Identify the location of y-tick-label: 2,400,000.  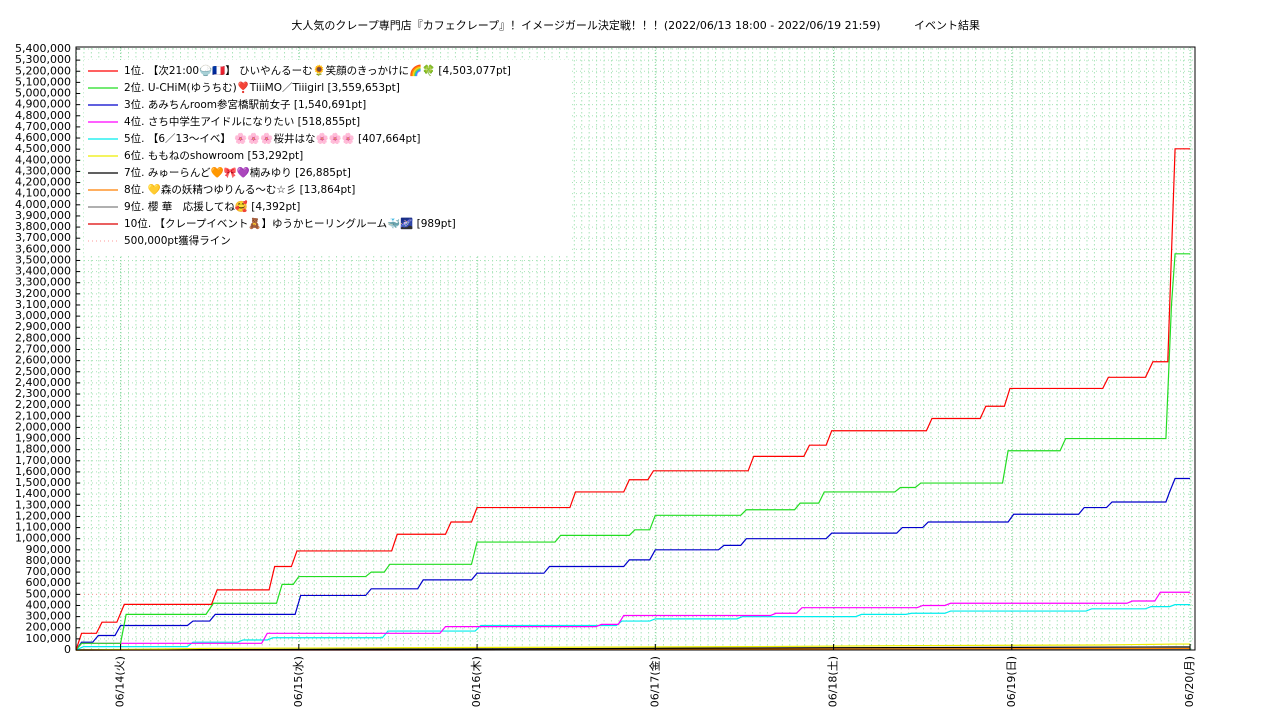
(43, 382).